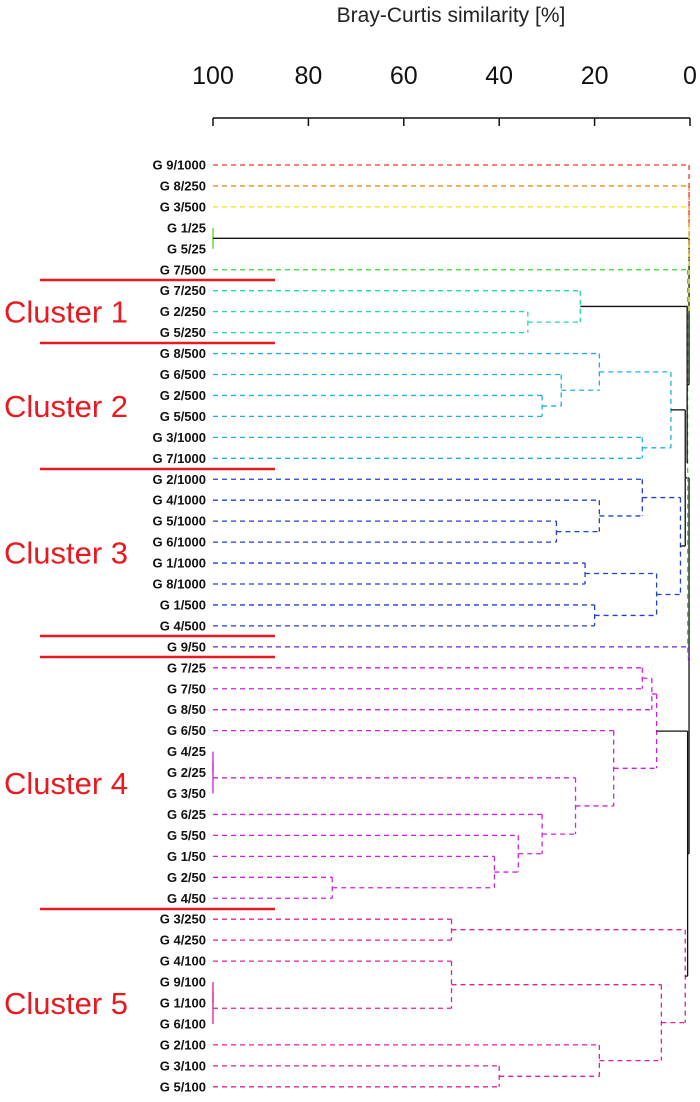 The width and height of the screenshot is (700, 1102). I want to click on leaf-label: G 1/100, so click(183, 1003).